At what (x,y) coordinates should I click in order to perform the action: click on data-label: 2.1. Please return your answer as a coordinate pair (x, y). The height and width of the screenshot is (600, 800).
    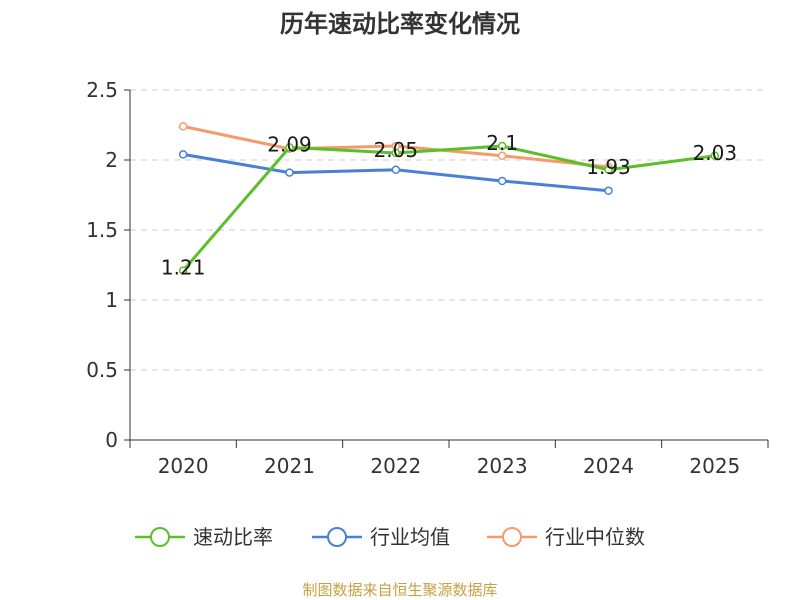
    Looking at the image, I should click on (502, 143).